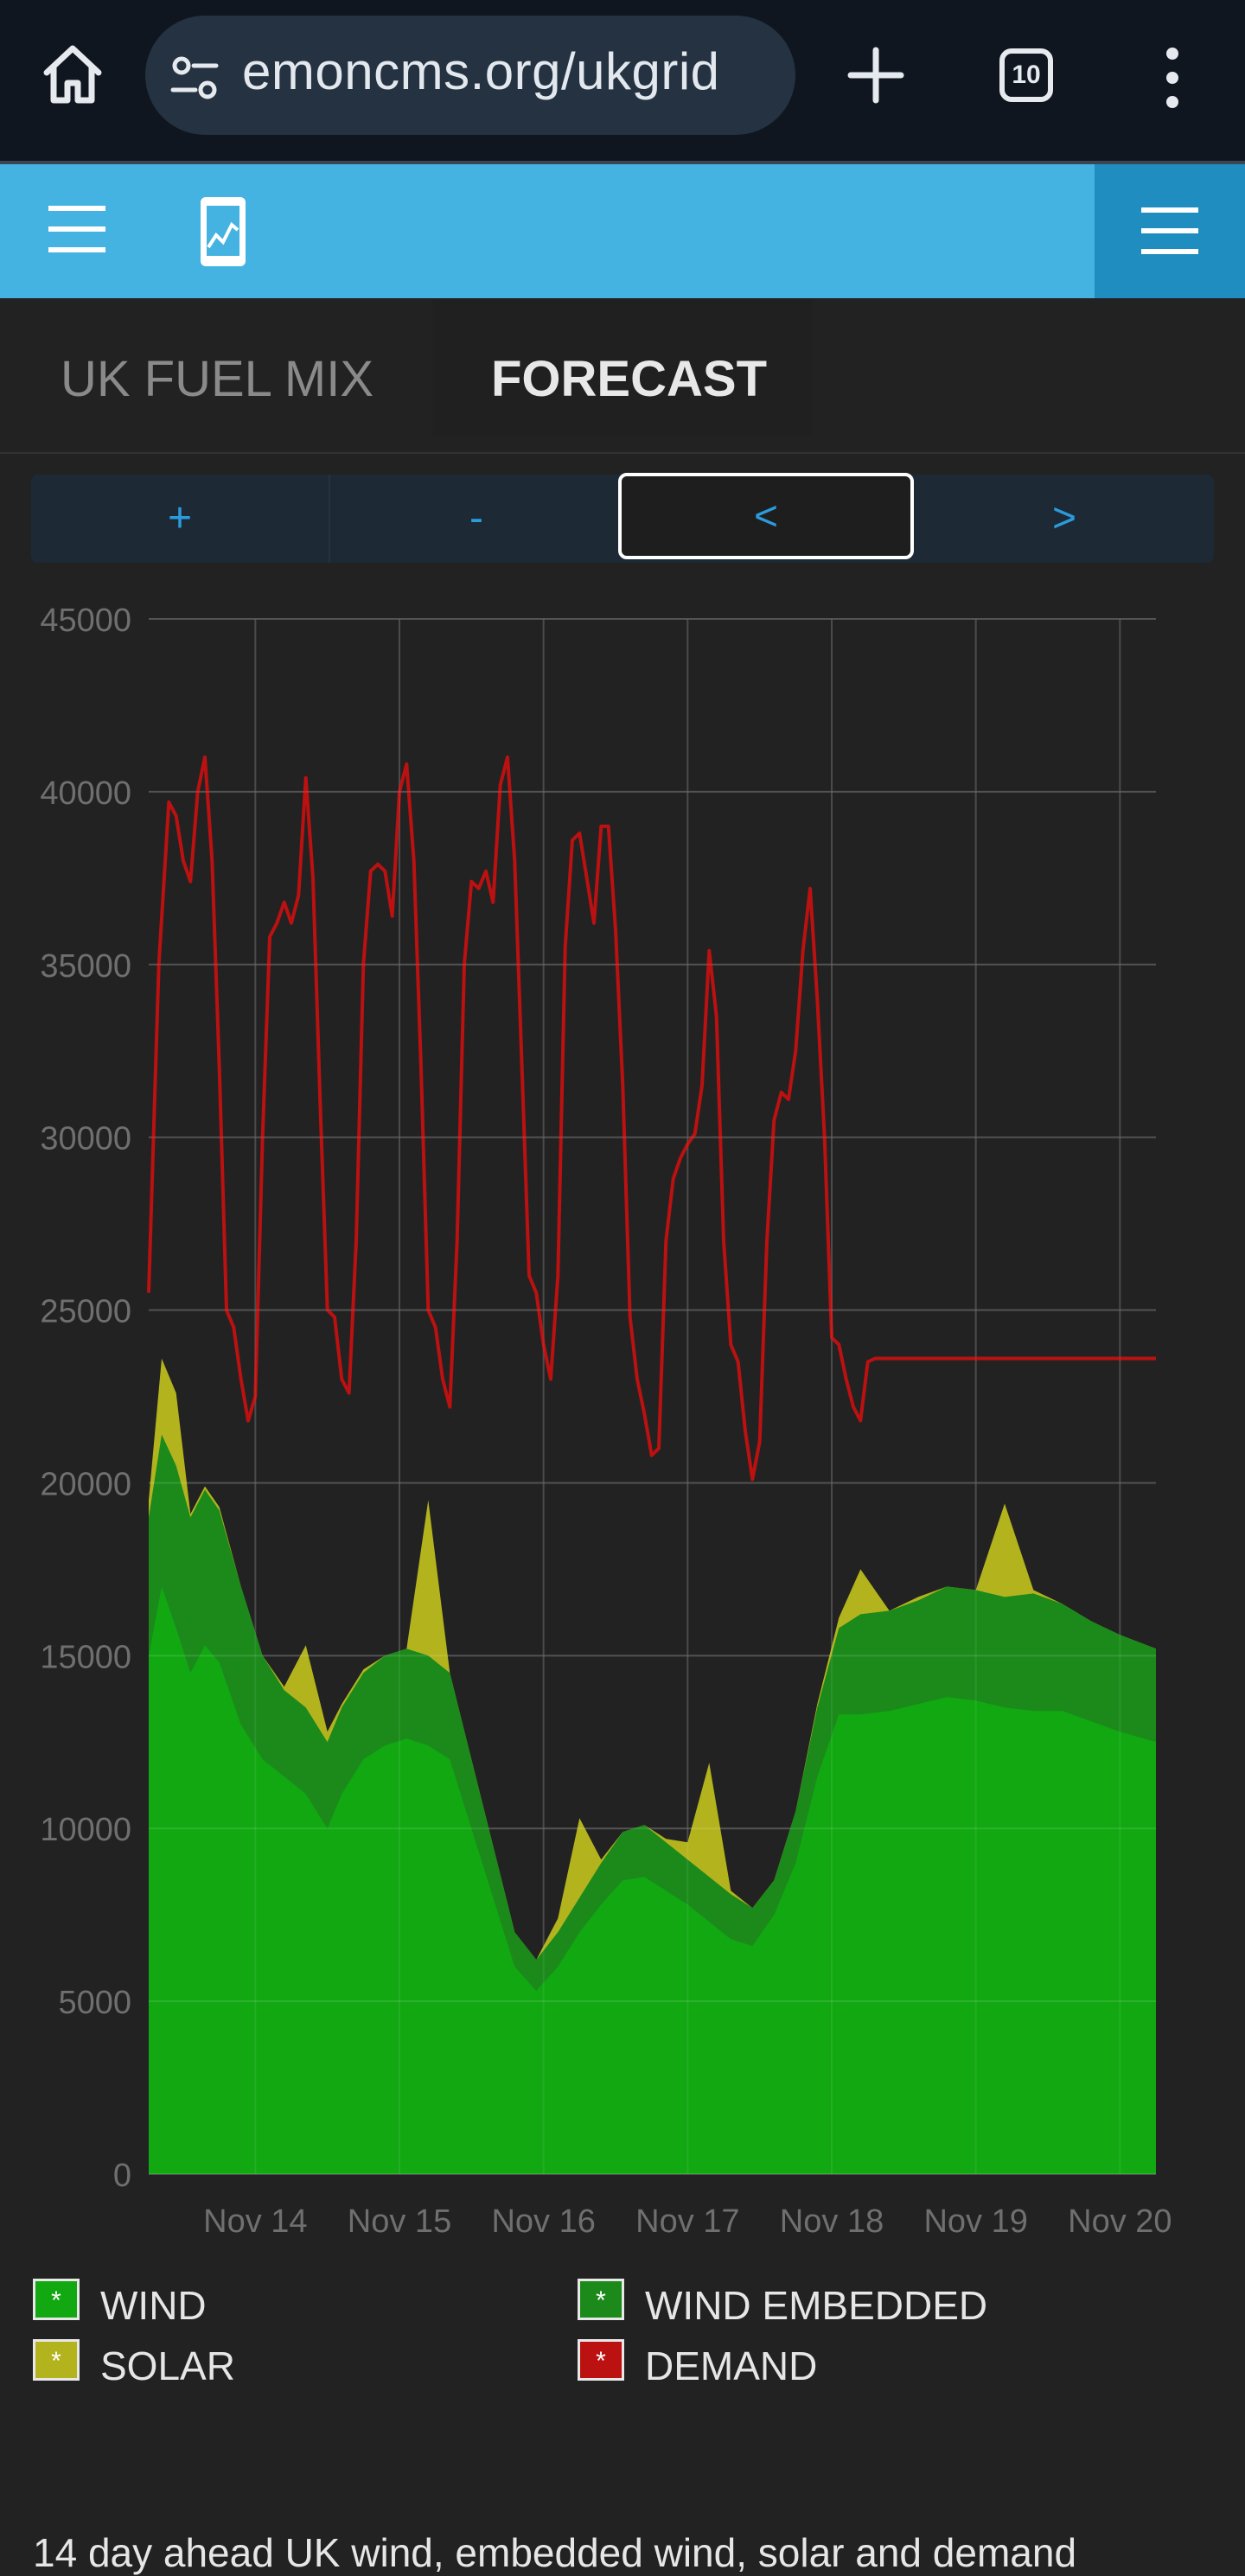  I want to click on legend-label-wind-embedded: WIND EMBEDDED, so click(816, 2305).